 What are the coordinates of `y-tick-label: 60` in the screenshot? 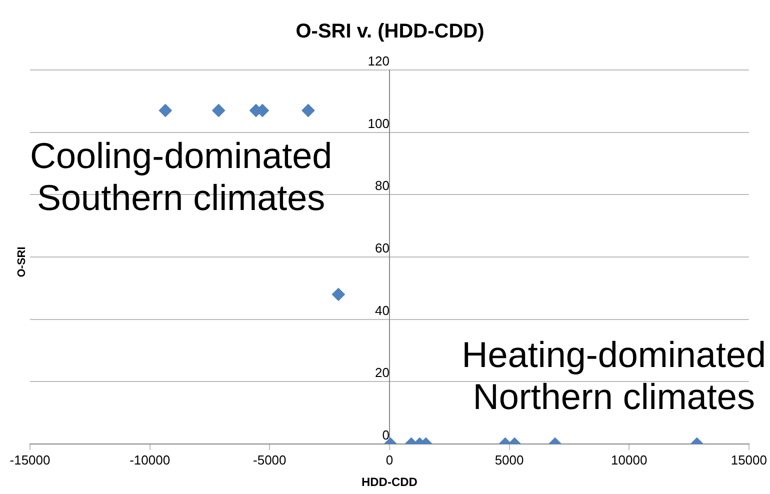 It's located at (382, 248).